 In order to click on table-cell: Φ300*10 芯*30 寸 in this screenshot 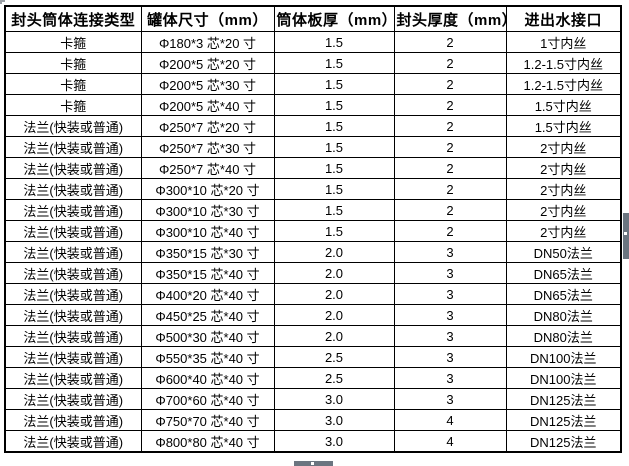, I will do `click(207, 210)`.